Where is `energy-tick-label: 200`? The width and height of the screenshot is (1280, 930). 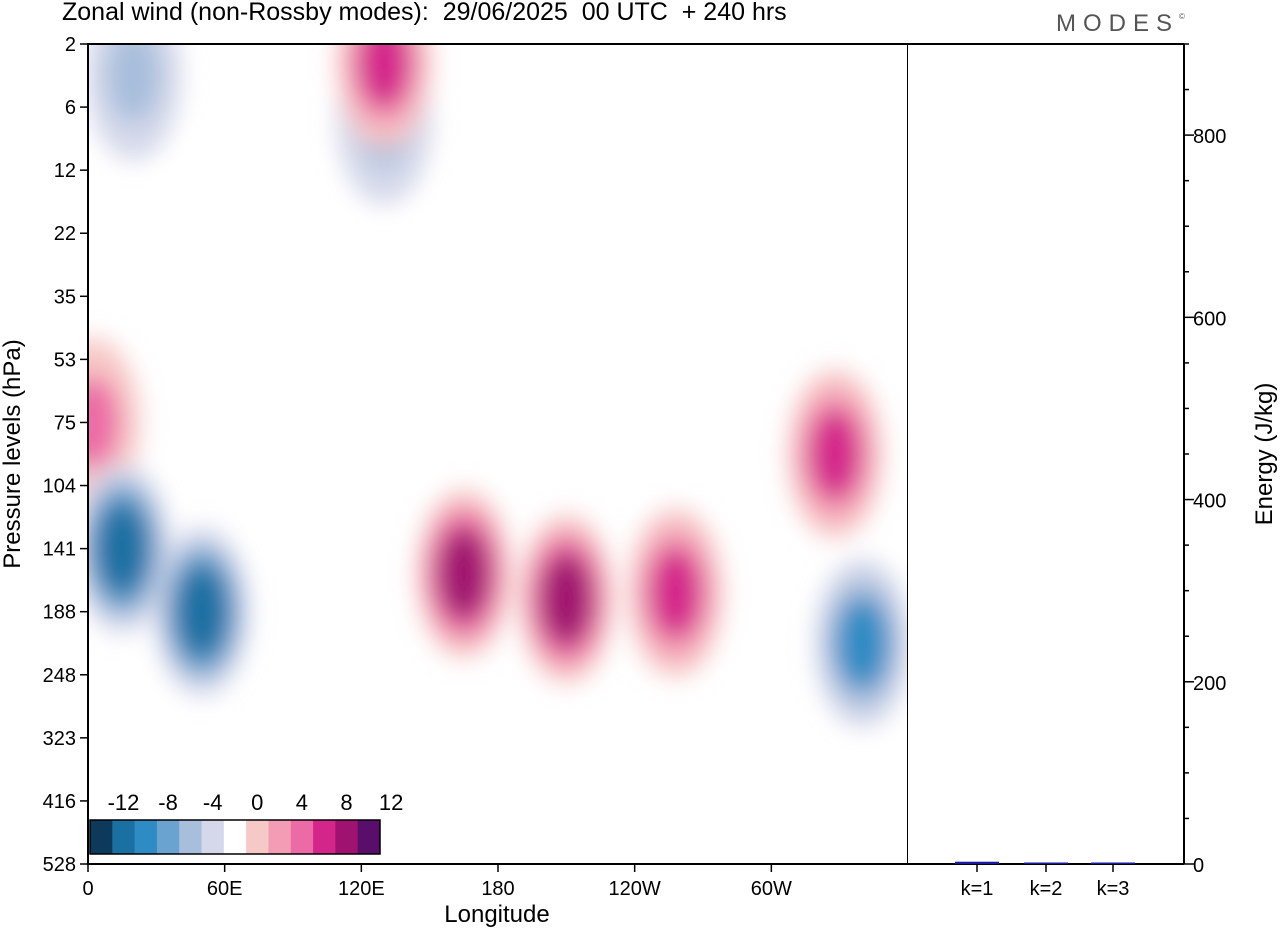 energy-tick-label: 200 is located at coordinates (1209, 684).